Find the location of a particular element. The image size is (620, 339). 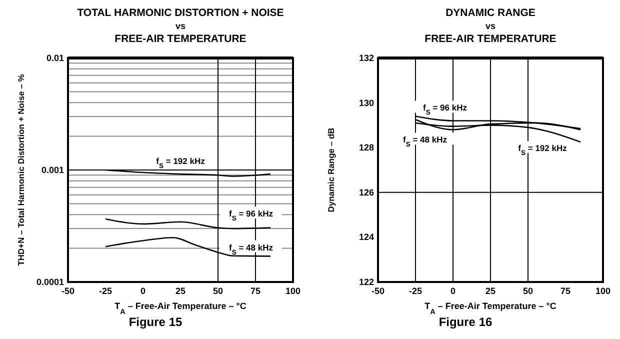

y-tick-label: 126 is located at coordinates (366, 192).